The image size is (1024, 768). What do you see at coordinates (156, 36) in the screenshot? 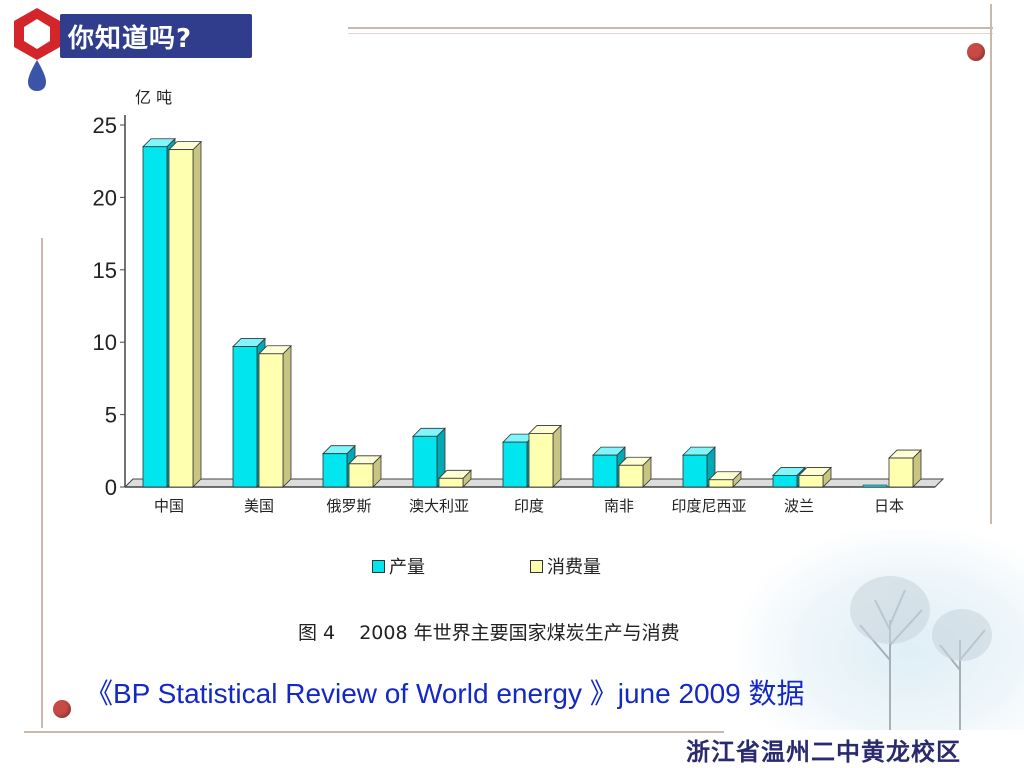
I see `did-you-know-badge: 你知道吗?` at bounding box center [156, 36].